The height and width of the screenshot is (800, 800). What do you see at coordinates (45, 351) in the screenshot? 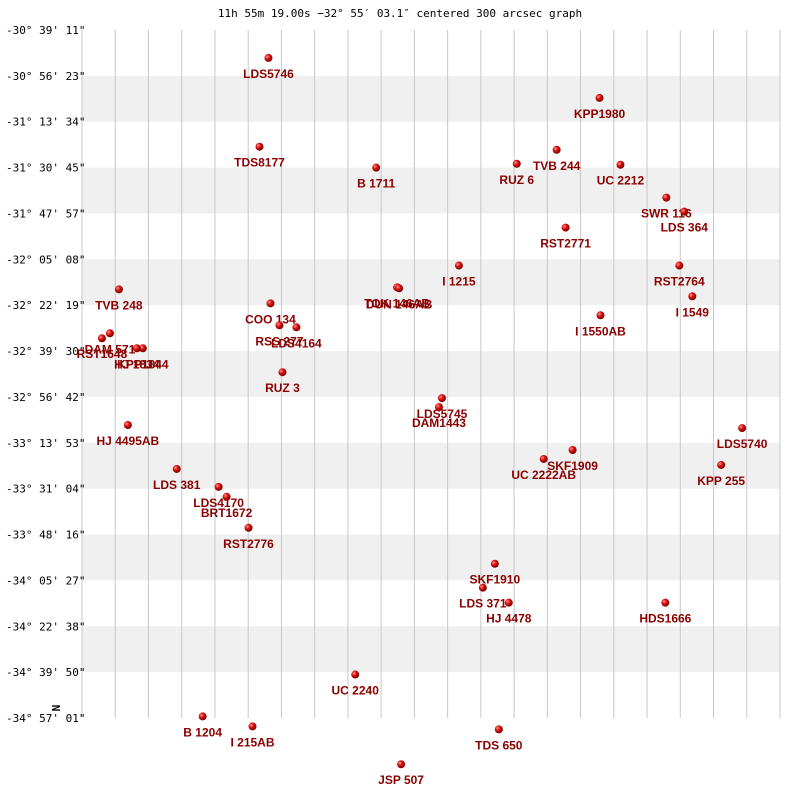
I see `y-tick-label: -32° 39' 30"` at bounding box center [45, 351].